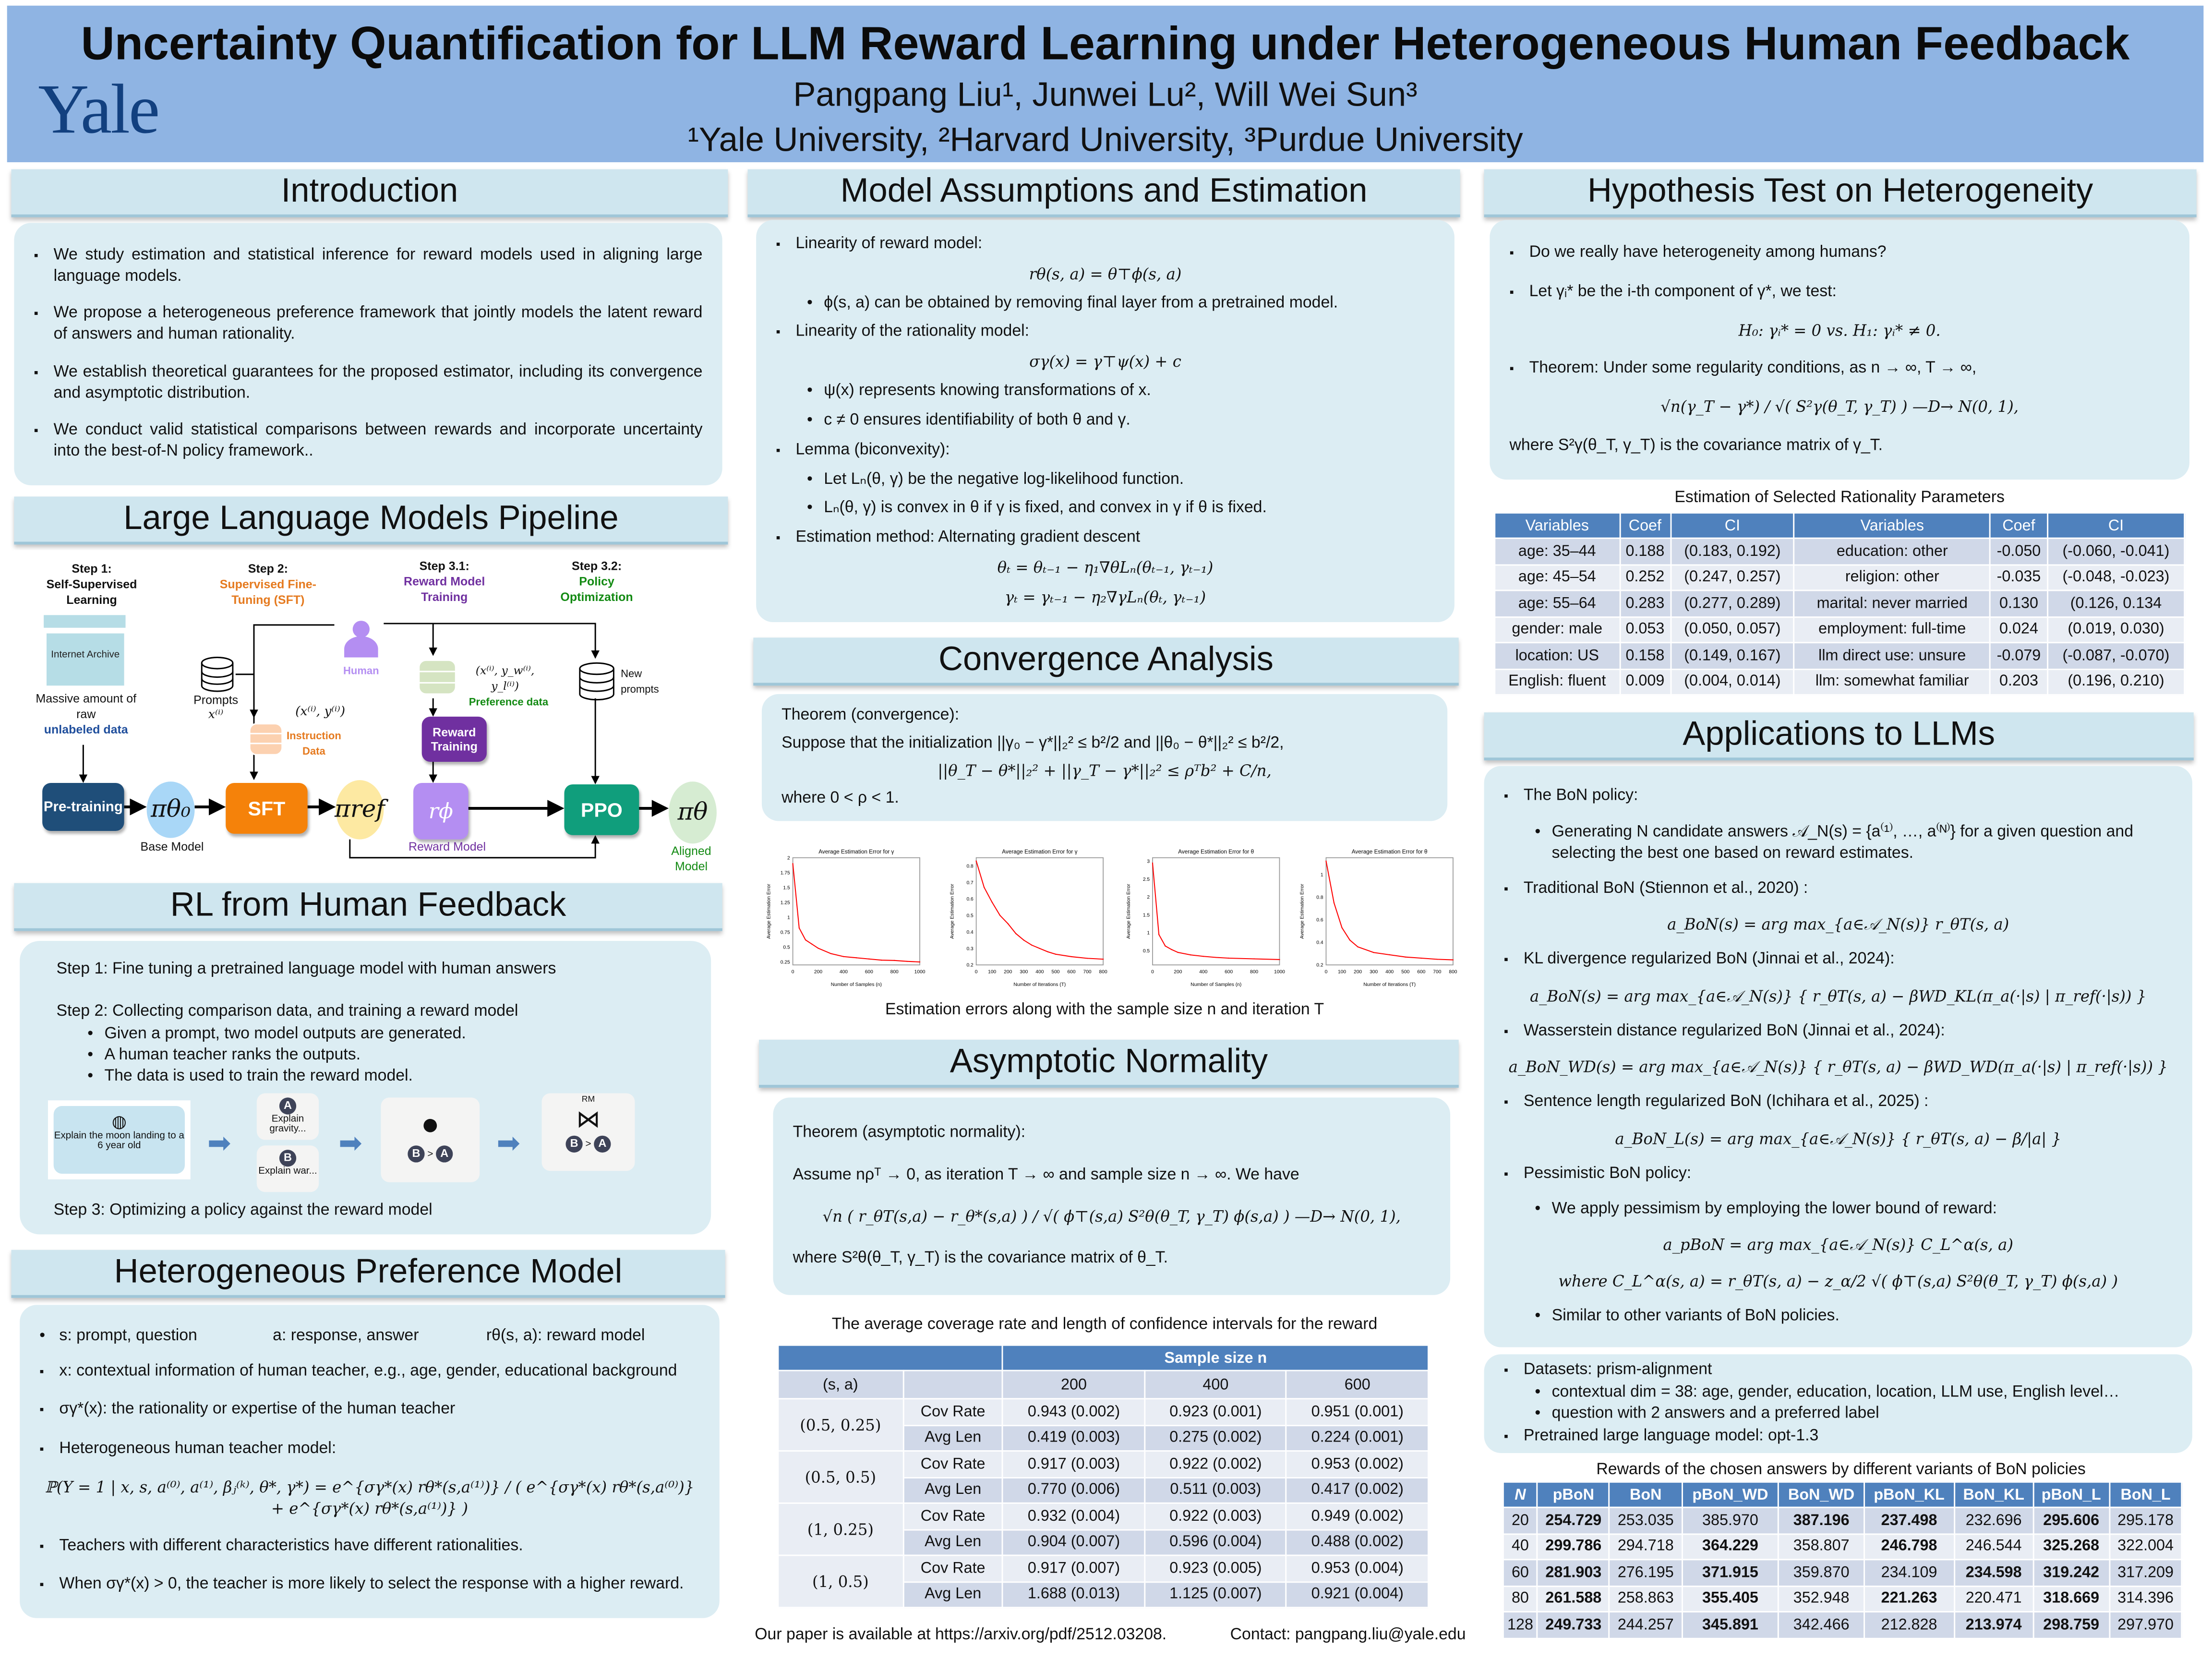  What do you see at coordinates (1645, 629) in the screenshot?
I see `table-cell: 0.053` at bounding box center [1645, 629].